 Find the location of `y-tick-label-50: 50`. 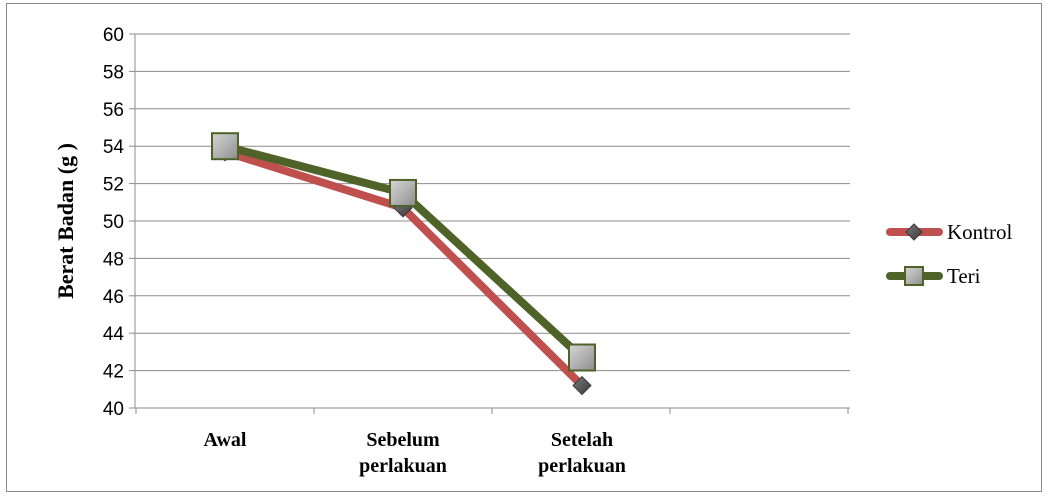

y-tick-label-50: 50 is located at coordinates (113, 222).